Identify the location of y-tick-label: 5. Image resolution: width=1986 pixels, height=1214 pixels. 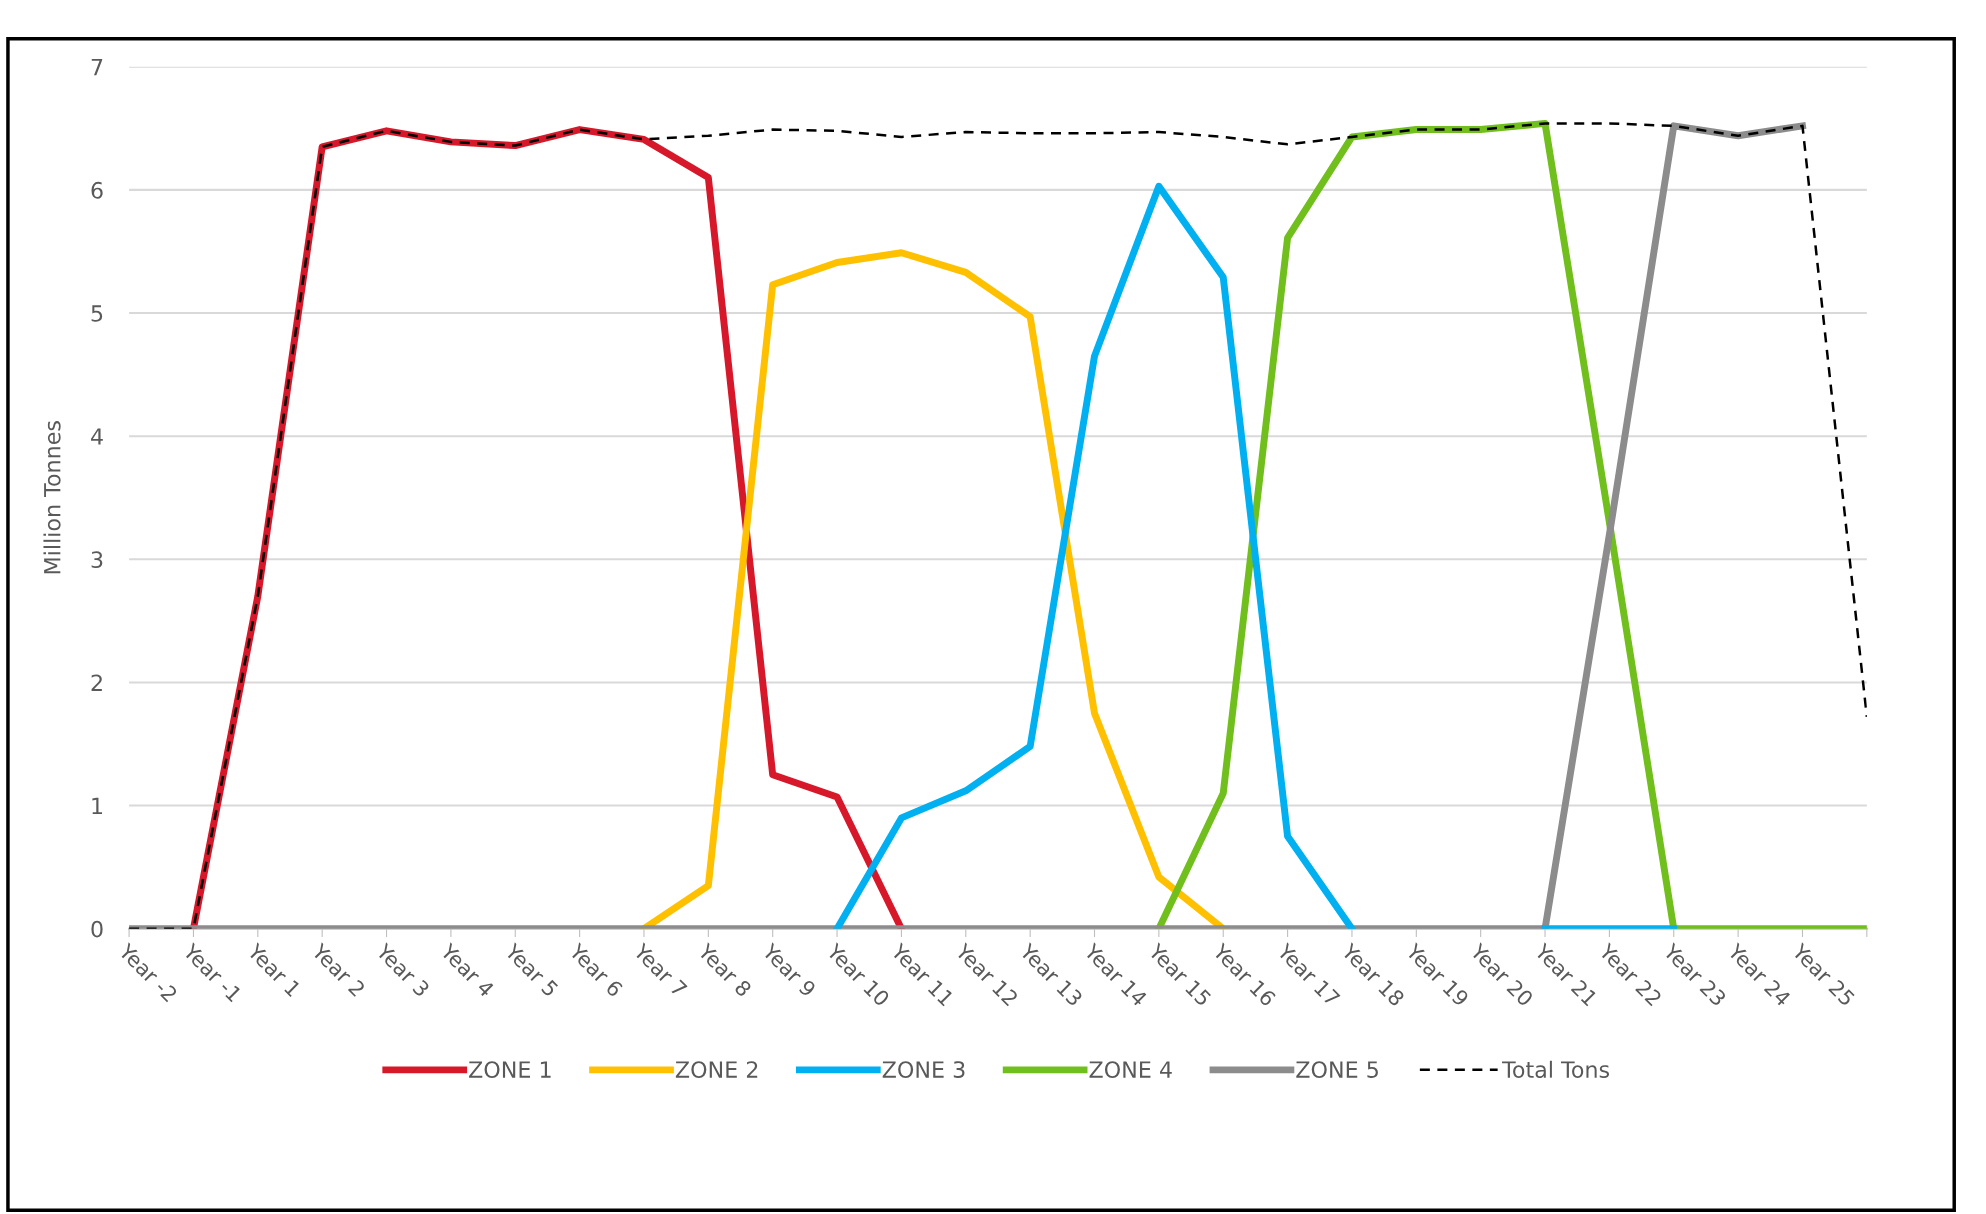
(97, 313).